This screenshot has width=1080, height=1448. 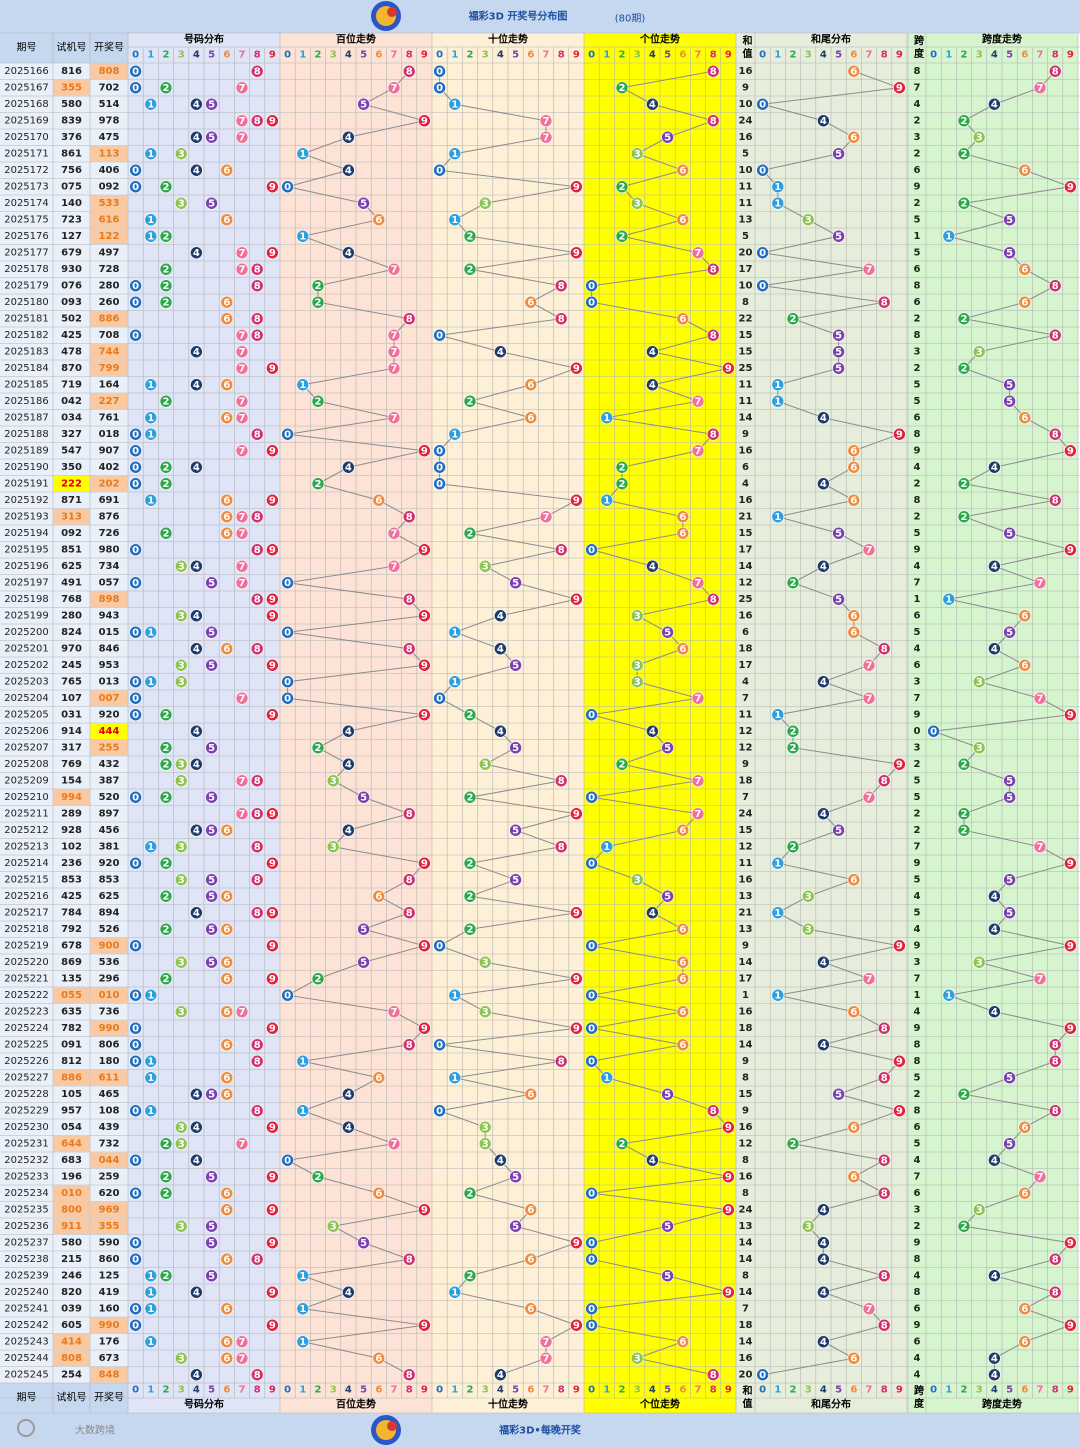 What do you see at coordinates (211, 1390) in the screenshot?
I see `digit-header: 5` at bounding box center [211, 1390].